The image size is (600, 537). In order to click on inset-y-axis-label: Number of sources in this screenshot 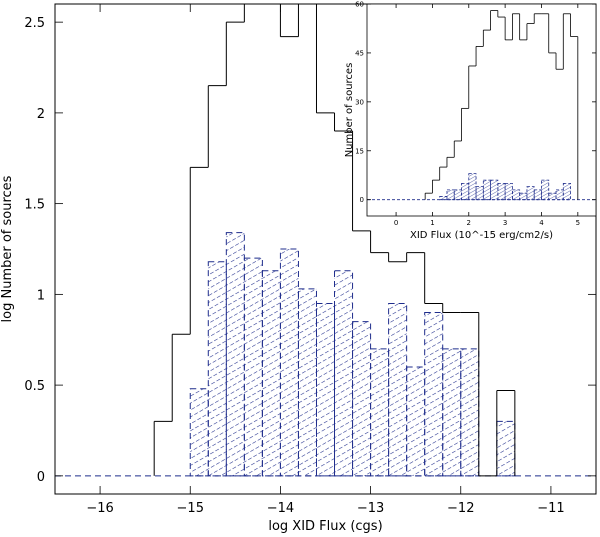, I will do `click(349, 110)`.